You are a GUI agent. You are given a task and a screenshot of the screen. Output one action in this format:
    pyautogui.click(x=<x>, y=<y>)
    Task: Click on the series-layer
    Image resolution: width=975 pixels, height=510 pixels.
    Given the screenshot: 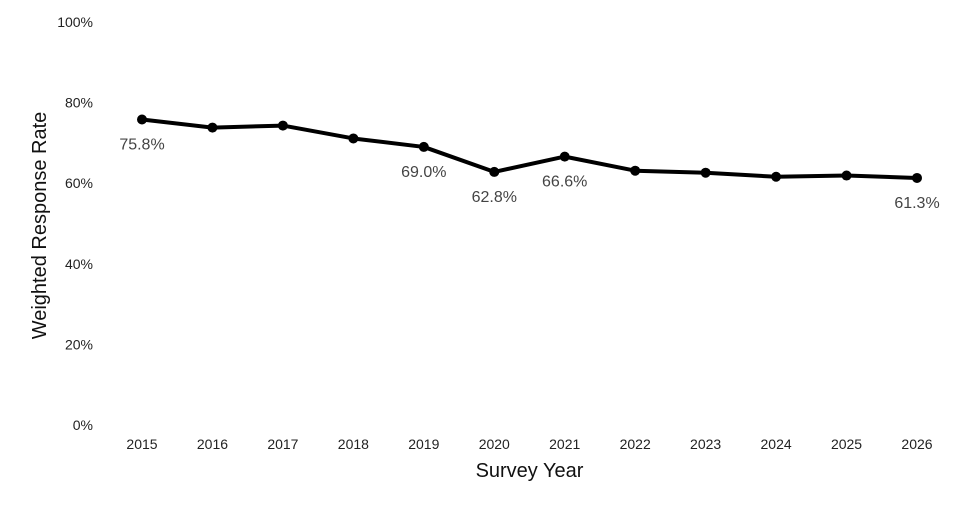 What is the action you would take?
    pyautogui.click(x=529, y=148)
    